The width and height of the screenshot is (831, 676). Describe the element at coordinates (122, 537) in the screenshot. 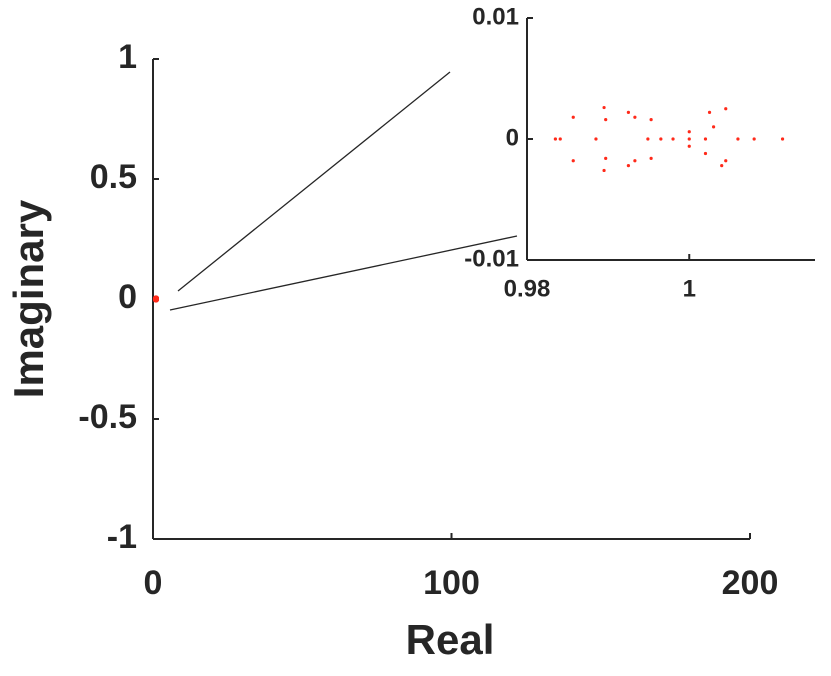

I see `y-tick-label: -1` at that location.